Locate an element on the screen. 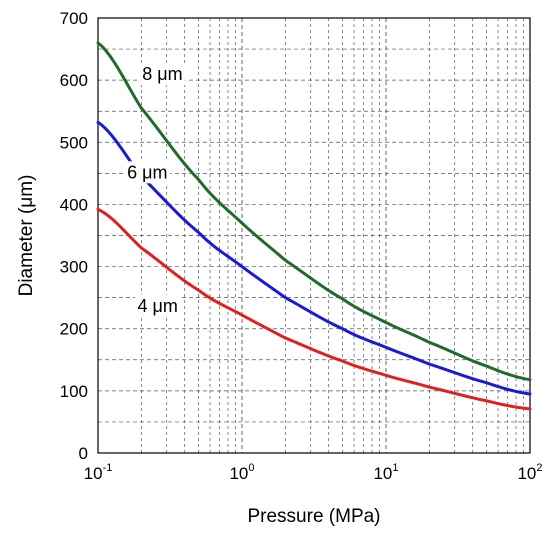 This screenshot has height=534, width=550. x-tick-label: 10⁻¹ is located at coordinates (98, 472).